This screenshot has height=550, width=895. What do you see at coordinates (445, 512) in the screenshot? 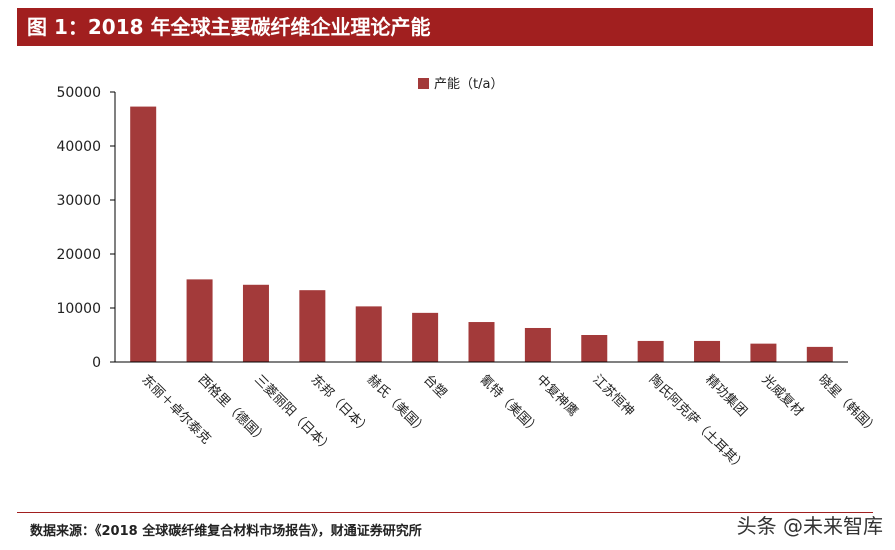
I see `footer-divider` at bounding box center [445, 512].